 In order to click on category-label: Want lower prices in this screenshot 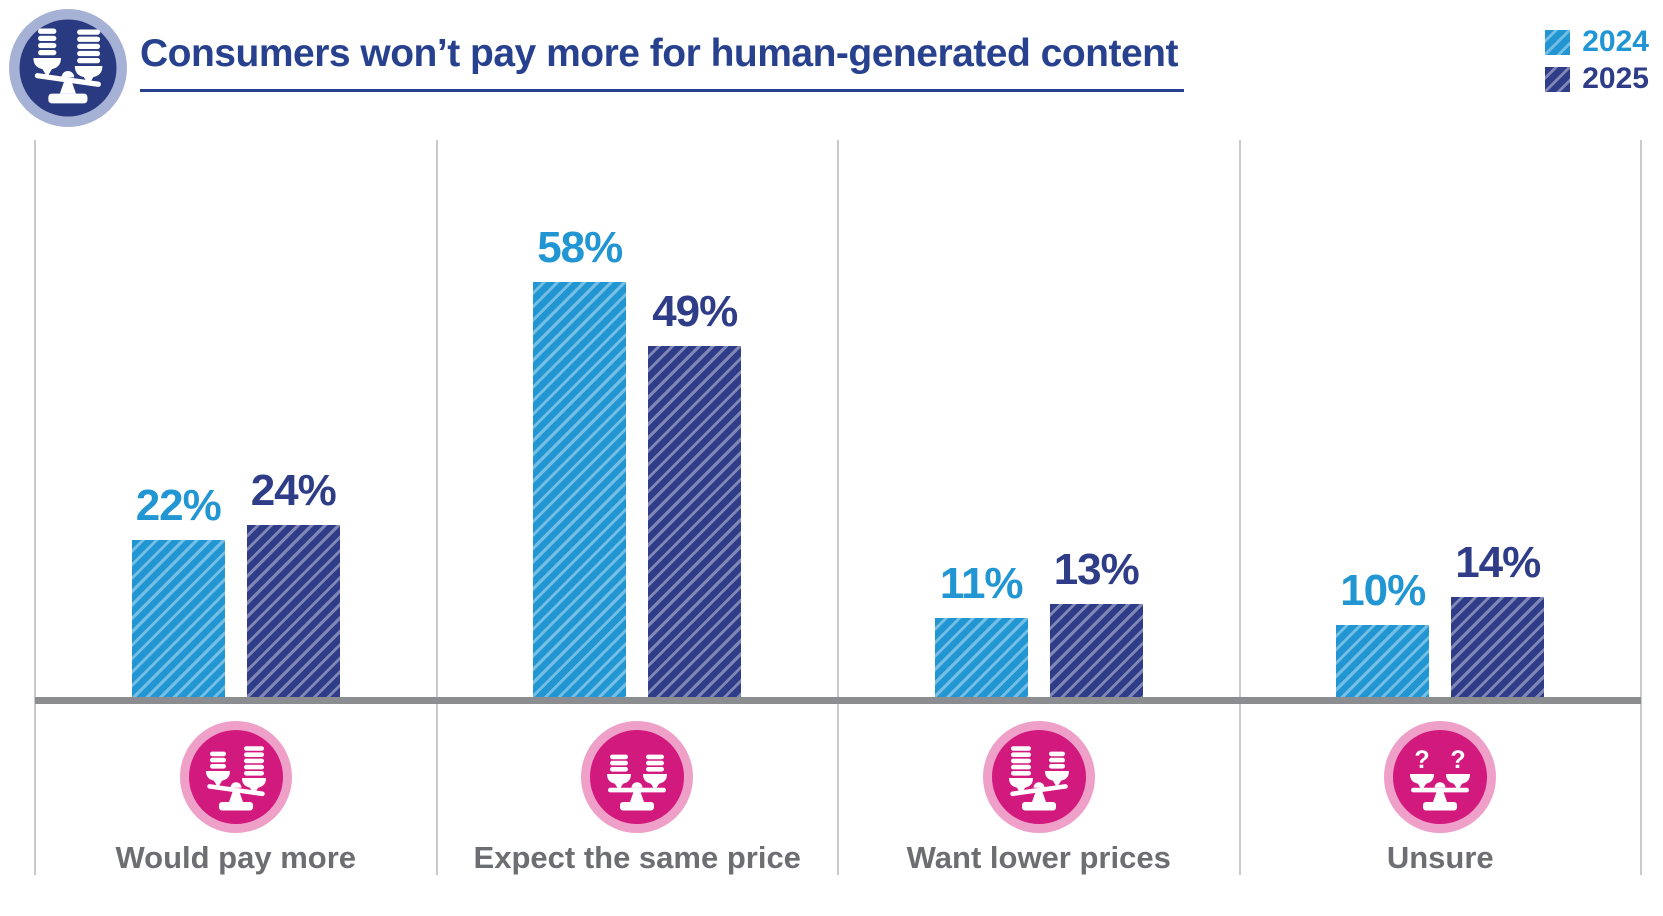, I will do `click(1038, 857)`.